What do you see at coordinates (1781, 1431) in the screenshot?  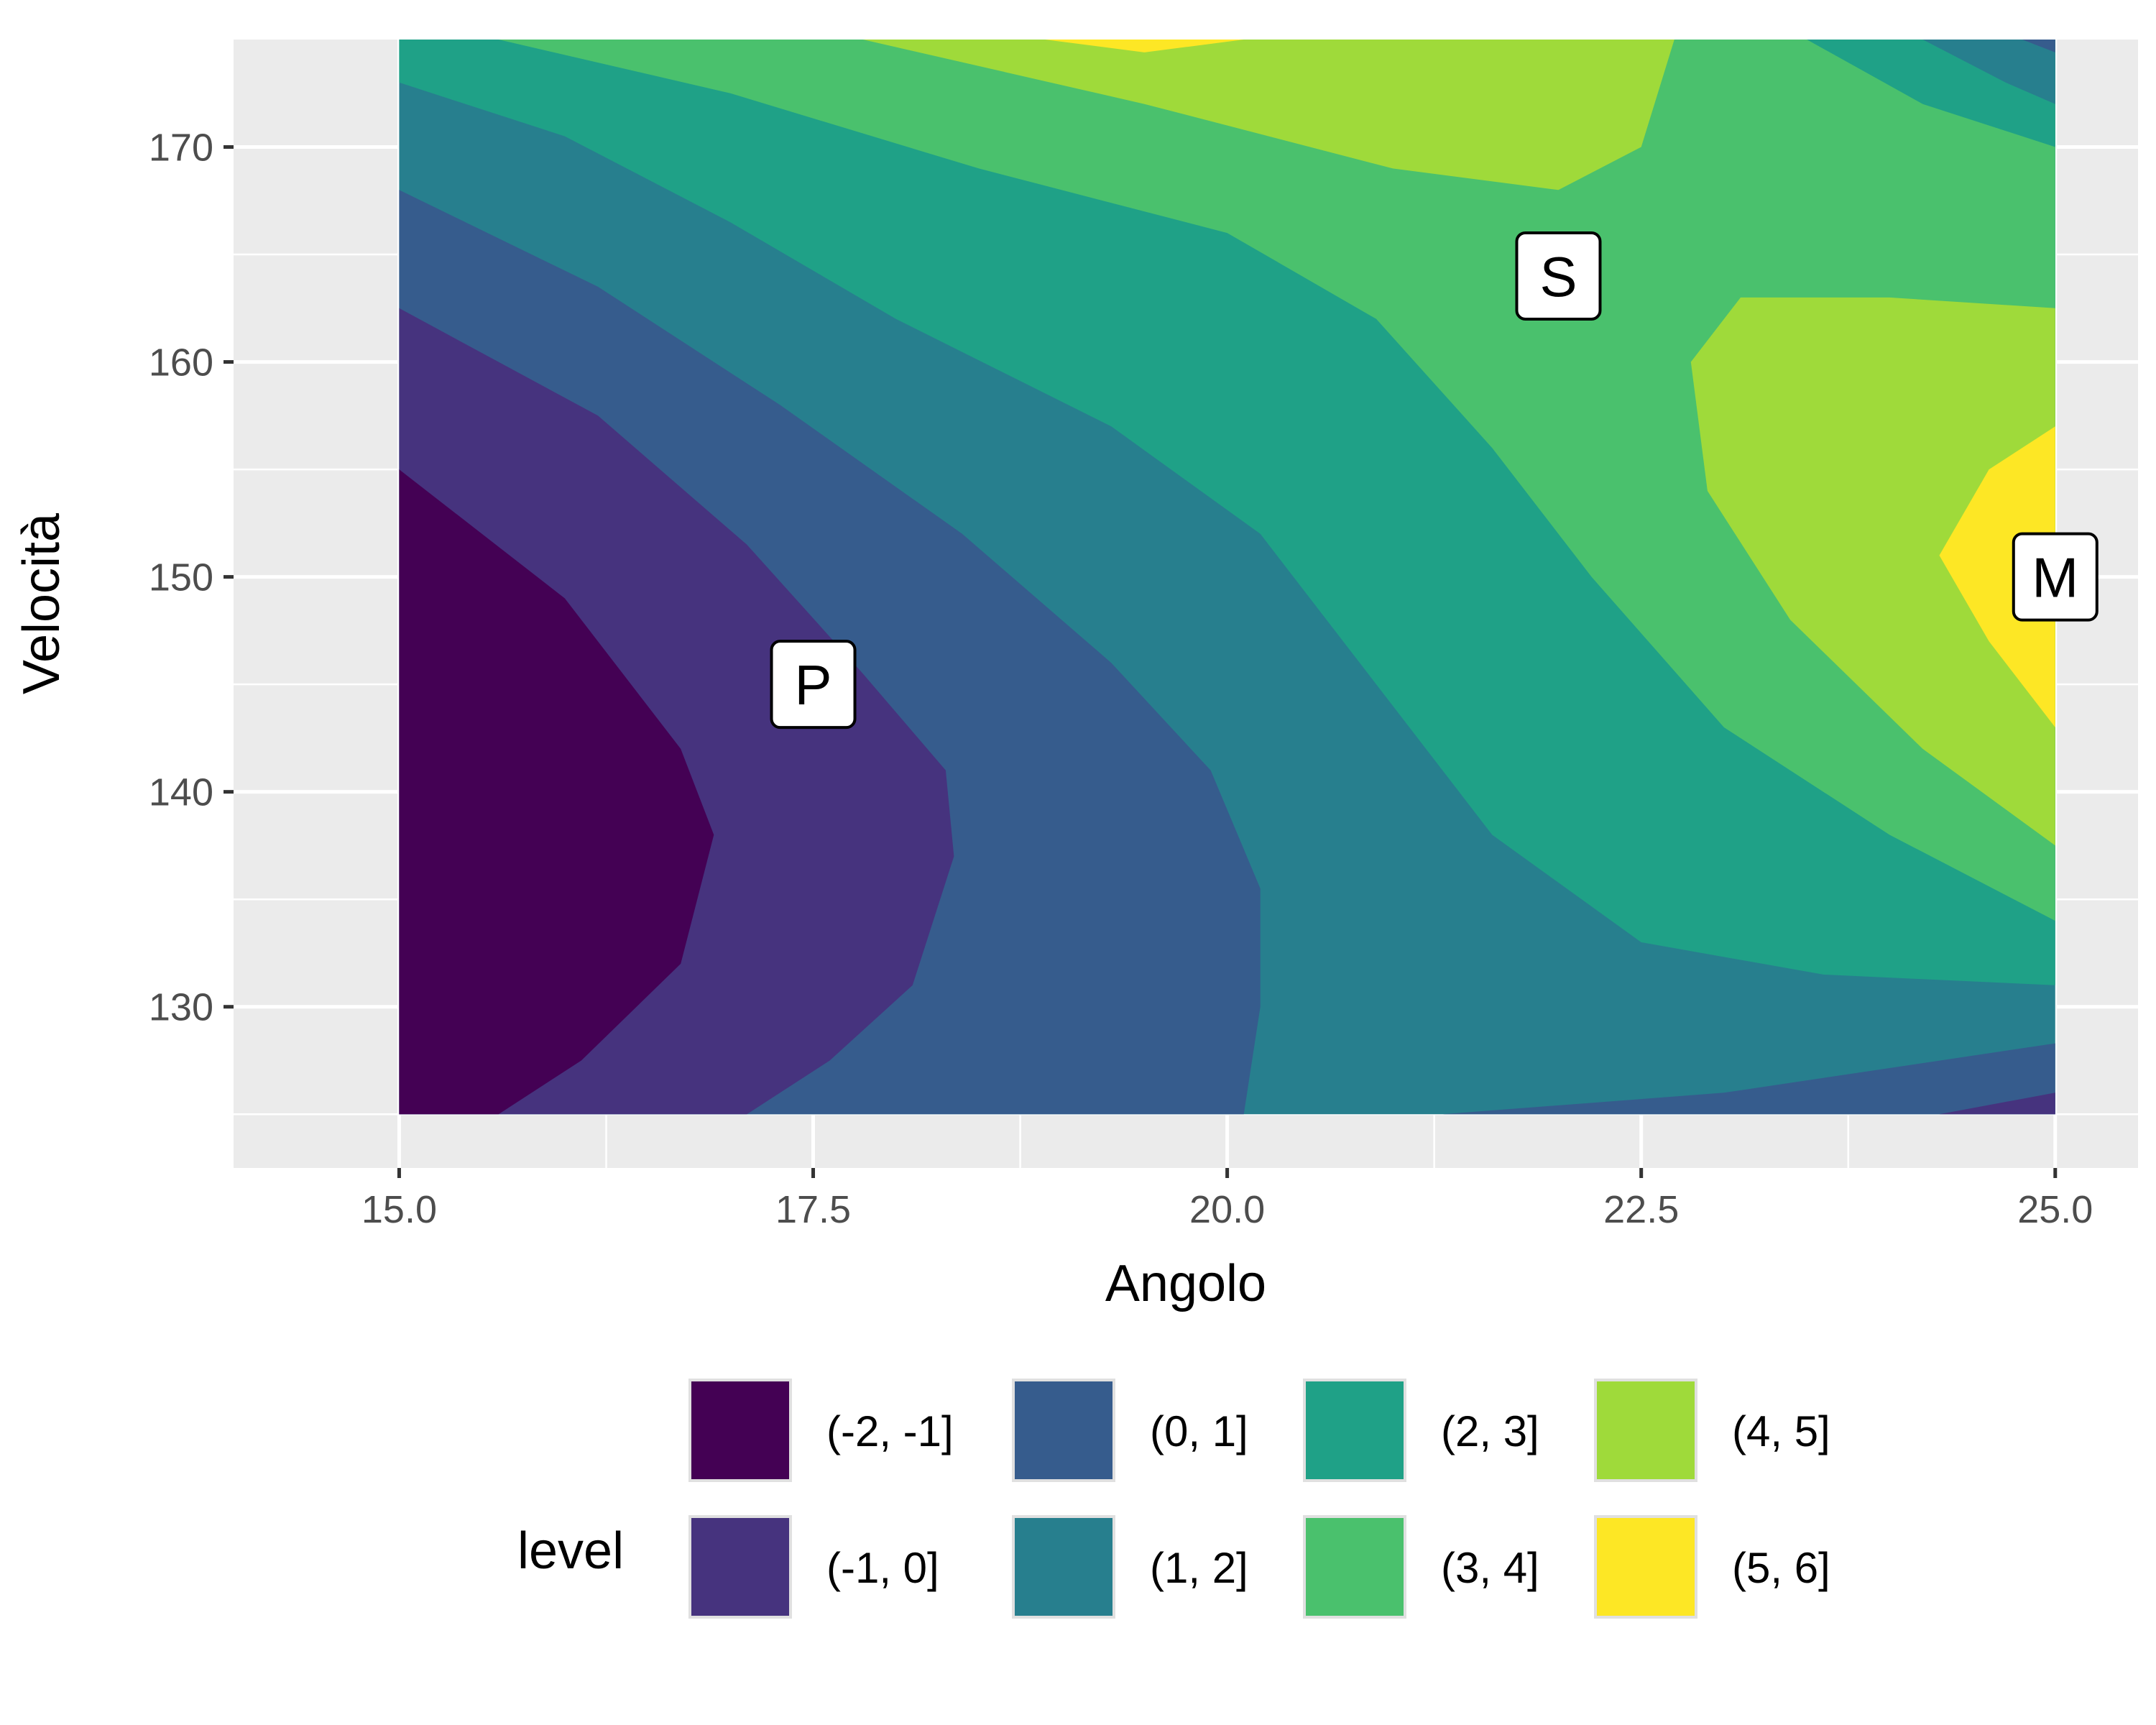 I see `legend-label: (4, 5]` at bounding box center [1781, 1431].